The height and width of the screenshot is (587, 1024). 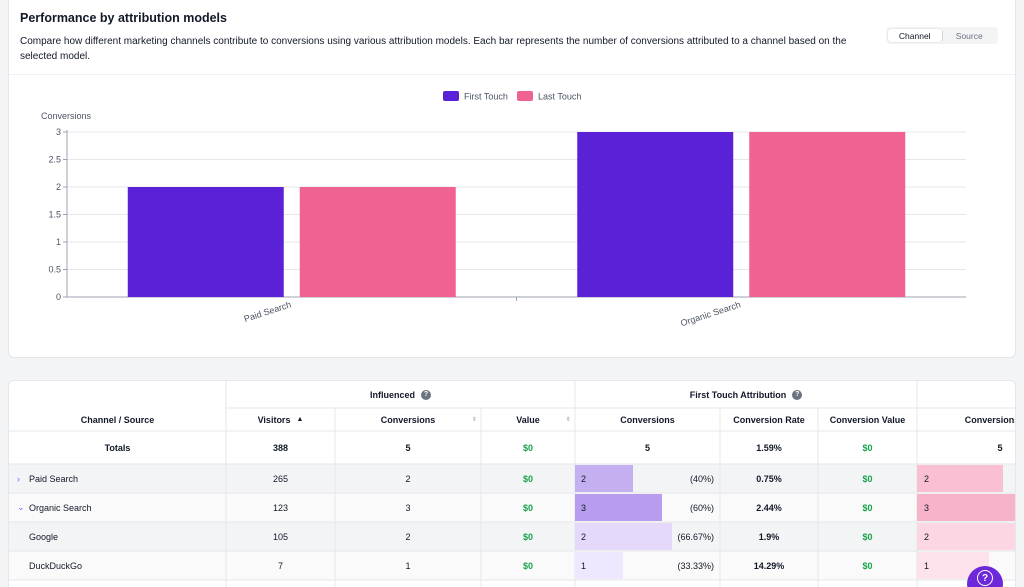 I want to click on row-ft-percent: (40%), so click(x=701, y=478).